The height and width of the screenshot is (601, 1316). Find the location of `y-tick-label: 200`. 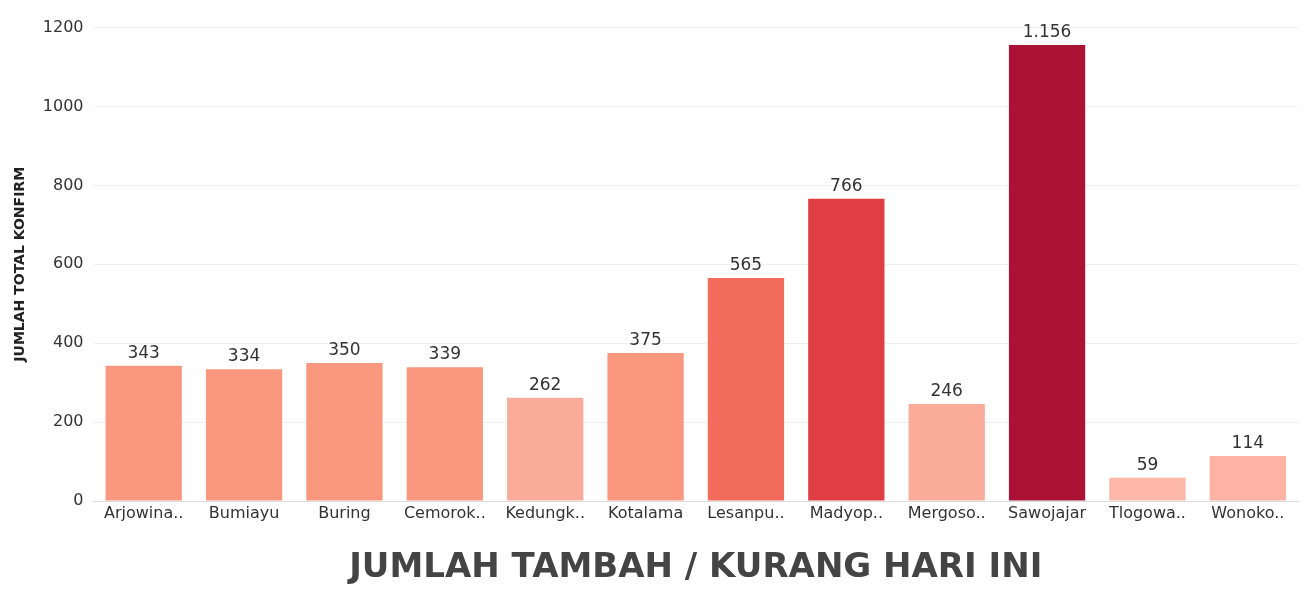

y-tick-label: 200 is located at coordinates (68, 421).